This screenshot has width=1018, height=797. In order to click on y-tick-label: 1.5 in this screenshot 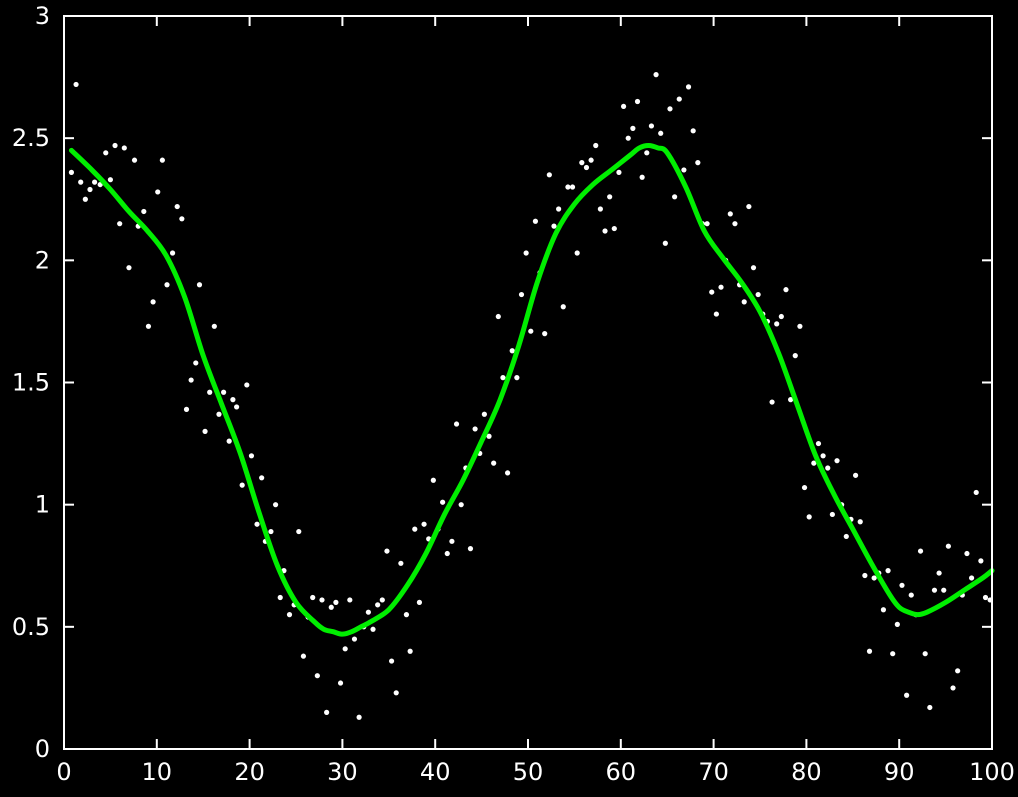, I will do `click(31, 383)`.